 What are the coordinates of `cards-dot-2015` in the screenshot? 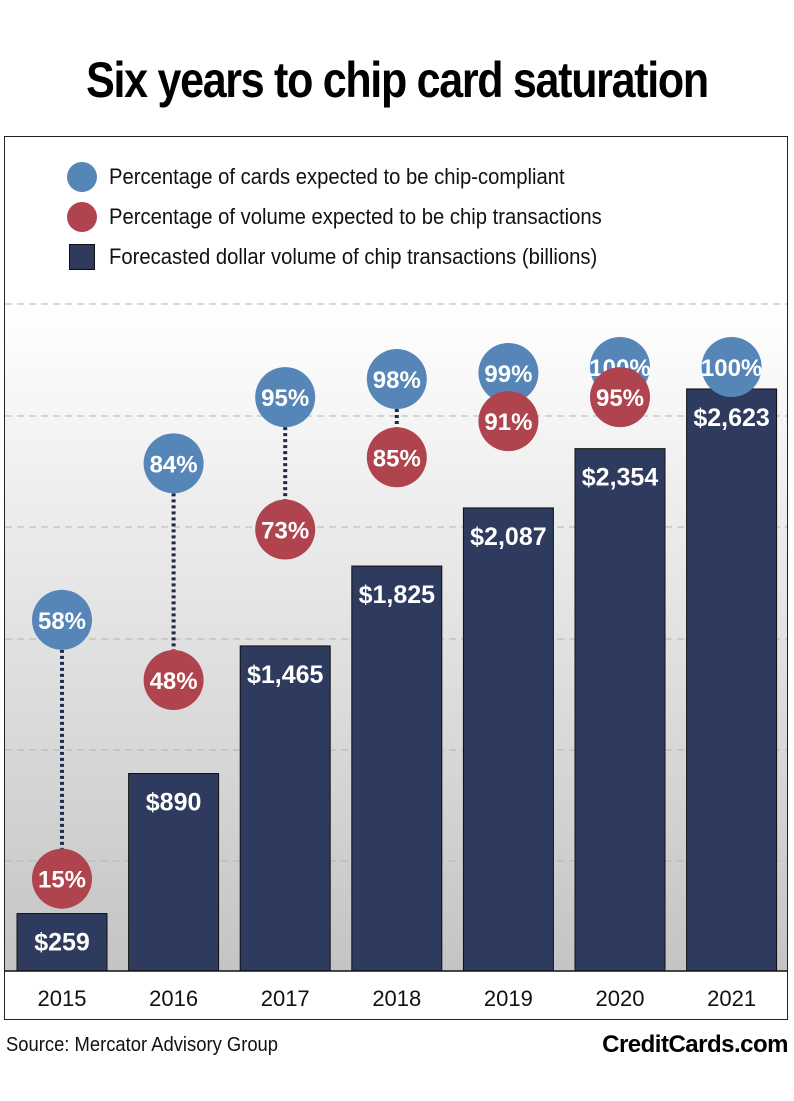 It's located at (62, 619).